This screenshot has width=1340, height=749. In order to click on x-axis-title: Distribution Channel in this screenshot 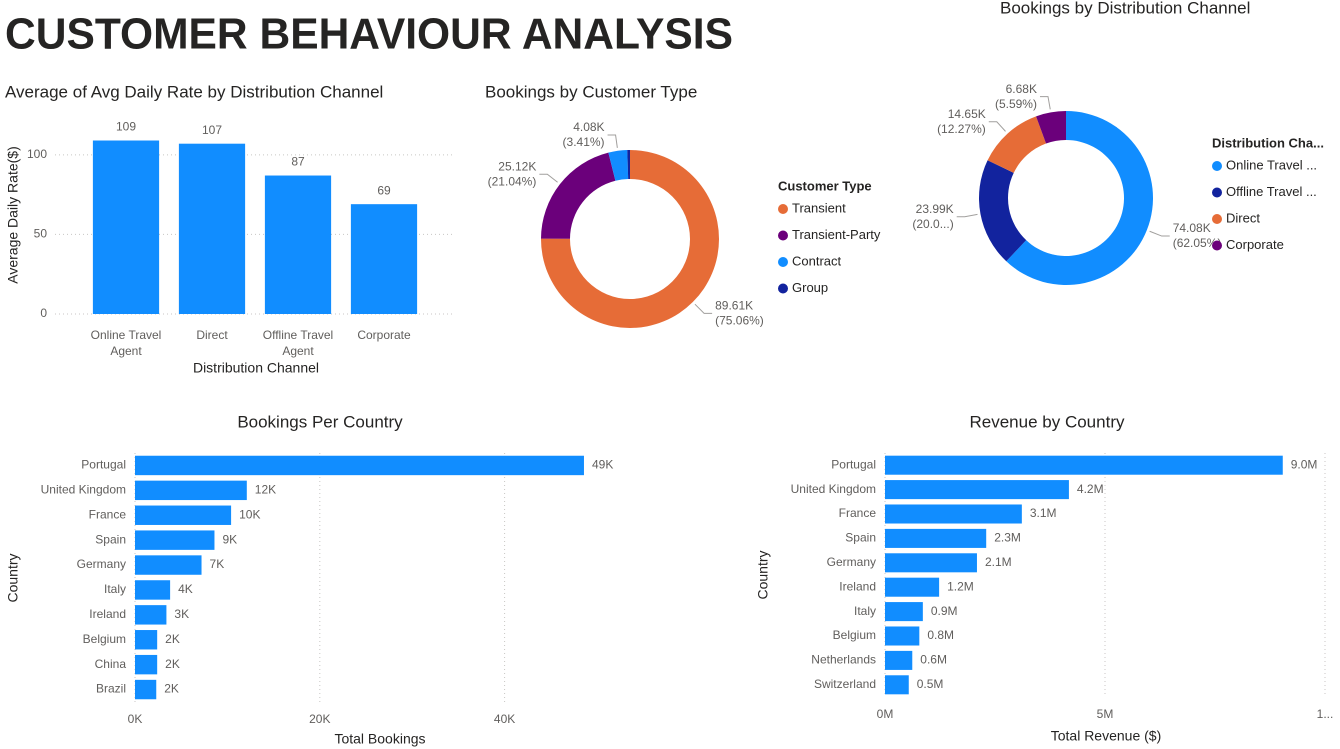, I will do `click(256, 368)`.